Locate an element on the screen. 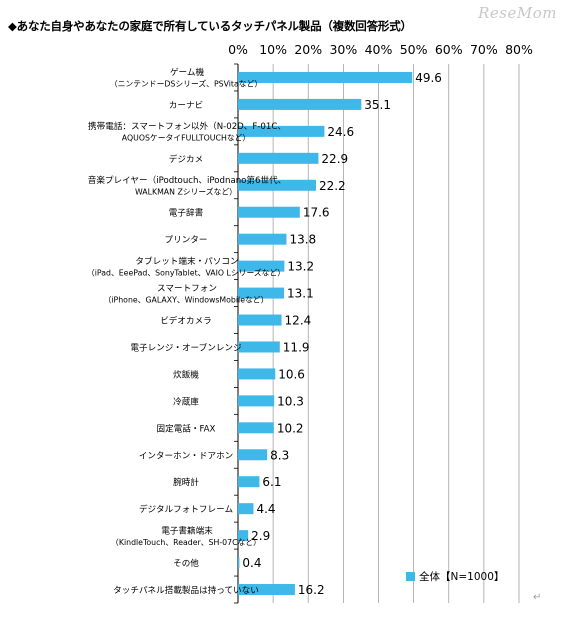 This screenshot has height=620, width=567. x-tick-label: 10% is located at coordinates (273, 49).